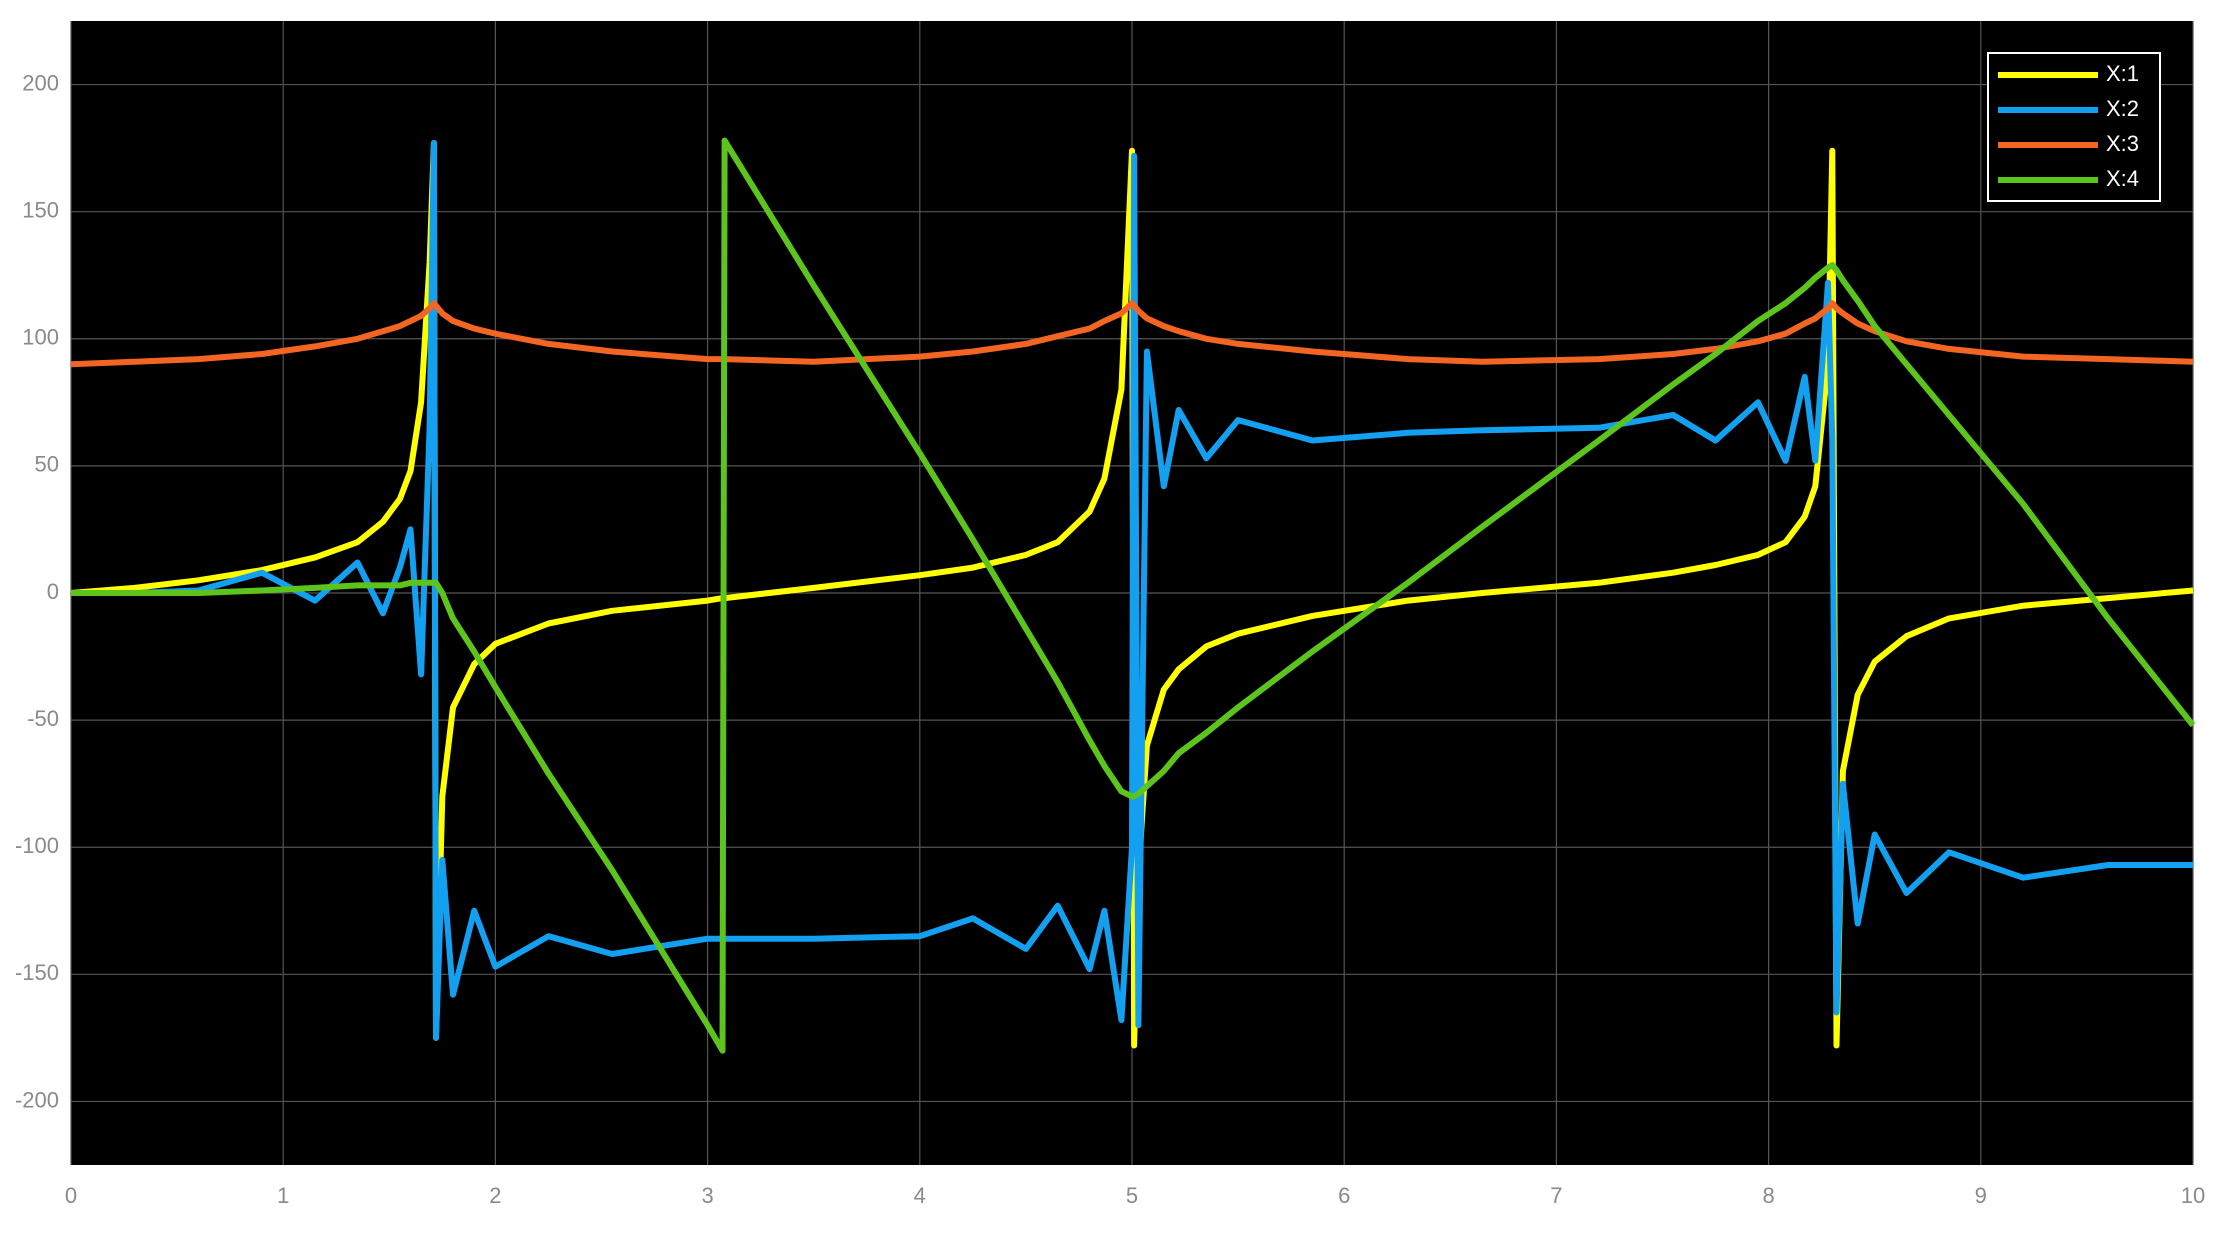 Image resolution: width=2216 pixels, height=1256 pixels. I want to click on x-tick-label: 7, so click(1556, 1195).